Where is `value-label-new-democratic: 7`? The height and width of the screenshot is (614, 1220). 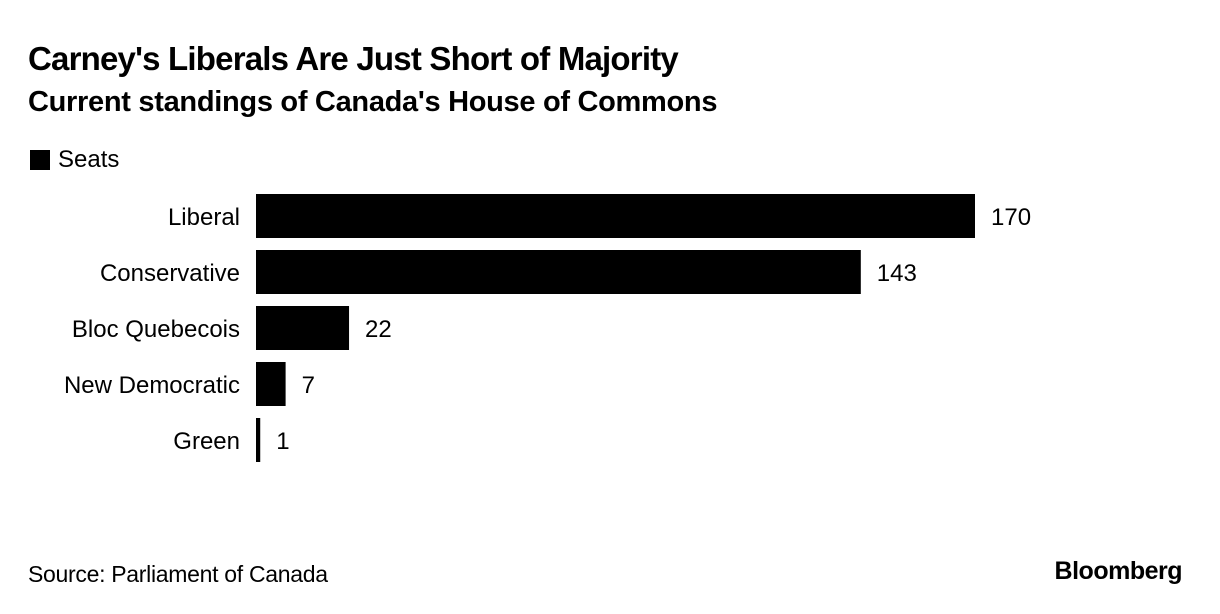
value-label-new-democratic: 7 is located at coordinates (308, 385).